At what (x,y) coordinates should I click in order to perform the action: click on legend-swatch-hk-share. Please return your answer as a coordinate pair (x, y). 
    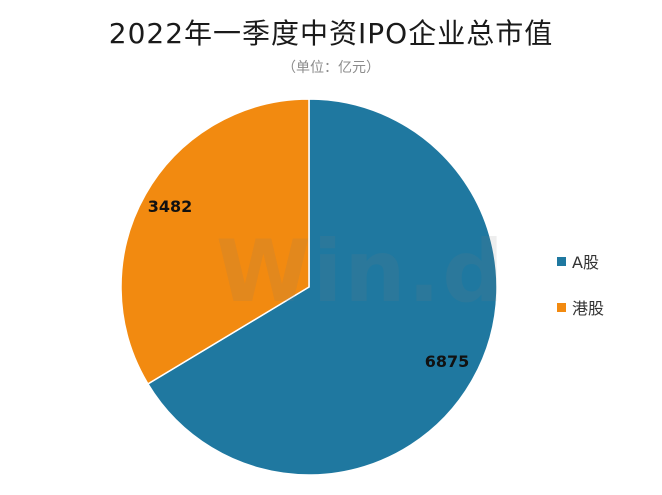
    Looking at the image, I should click on (561, 307).